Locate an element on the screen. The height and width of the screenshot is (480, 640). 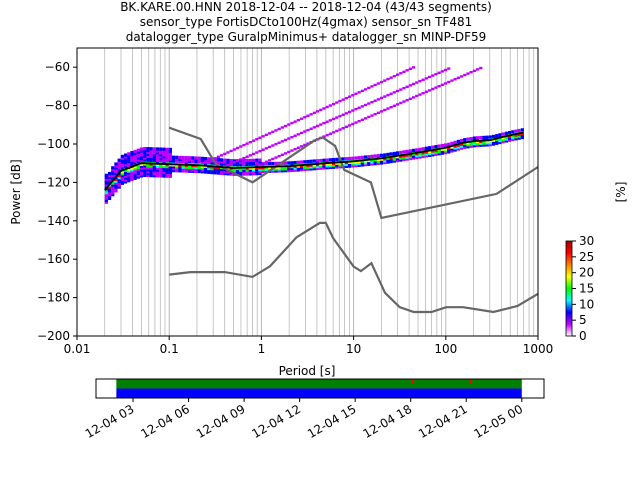
y-tick-label: −140 is located at coordinates (53, 221).